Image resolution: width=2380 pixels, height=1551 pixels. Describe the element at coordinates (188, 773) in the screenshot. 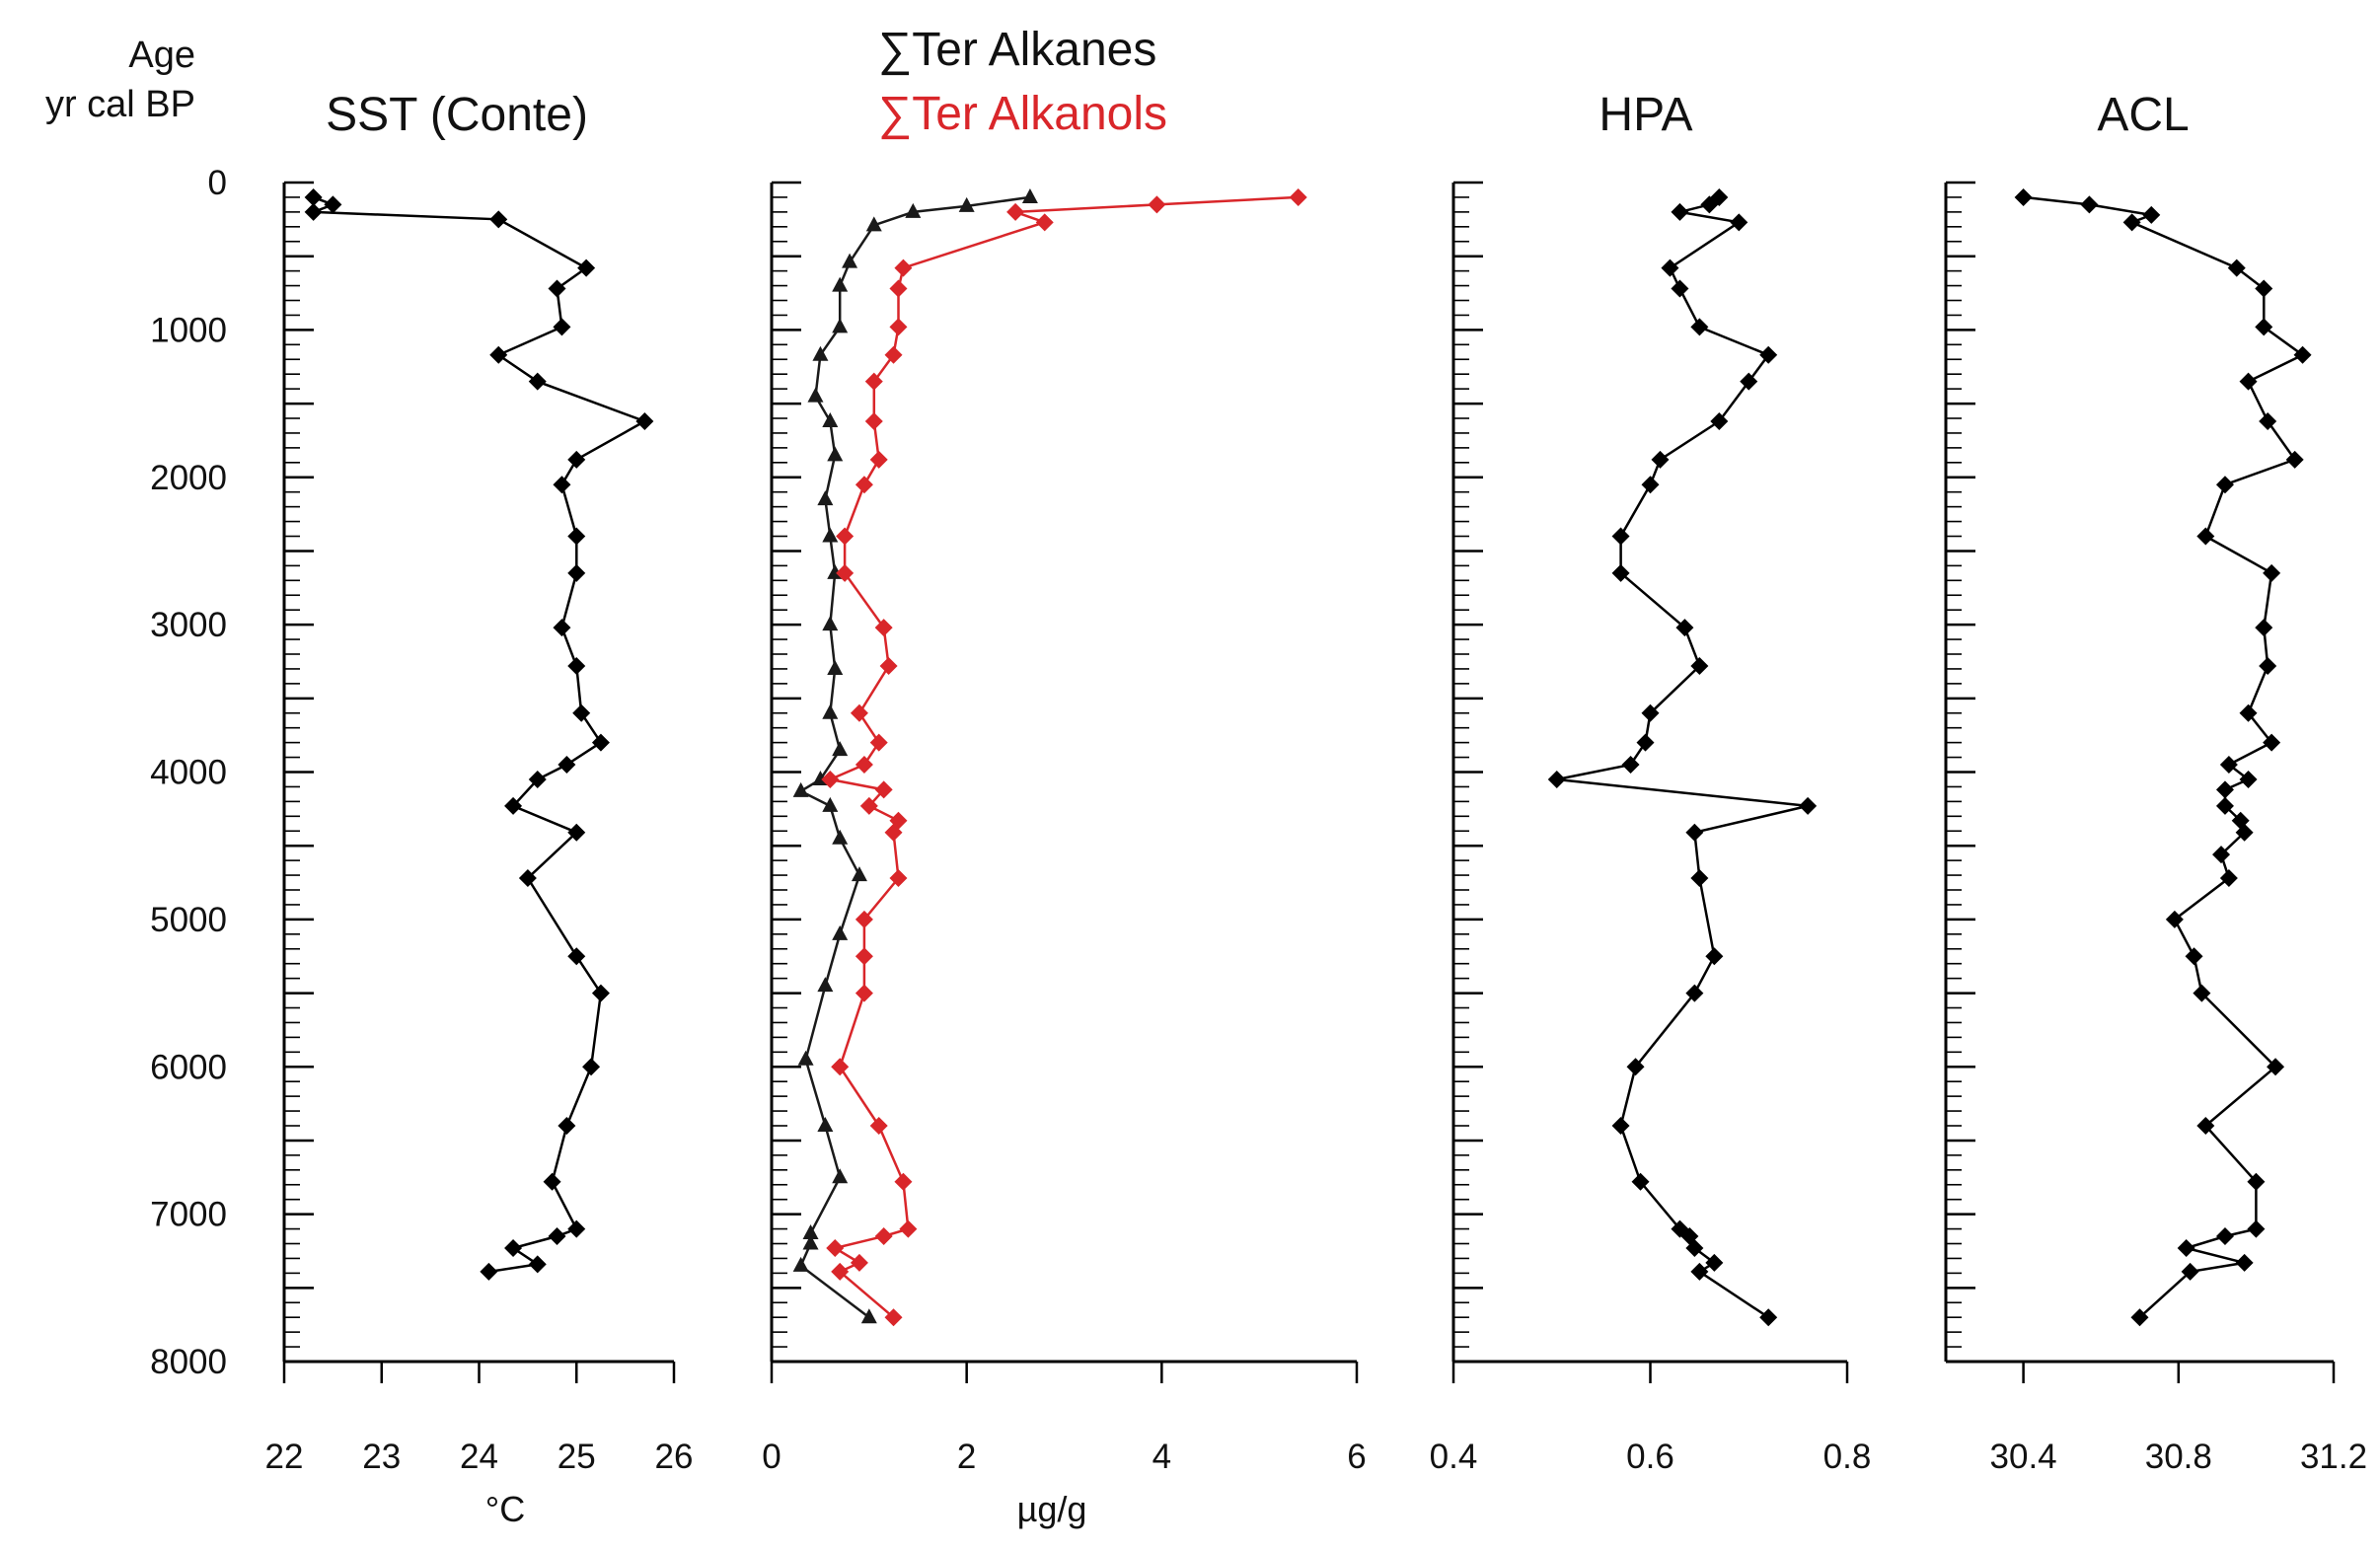

I see `y-tick-label: 4000` at that location.